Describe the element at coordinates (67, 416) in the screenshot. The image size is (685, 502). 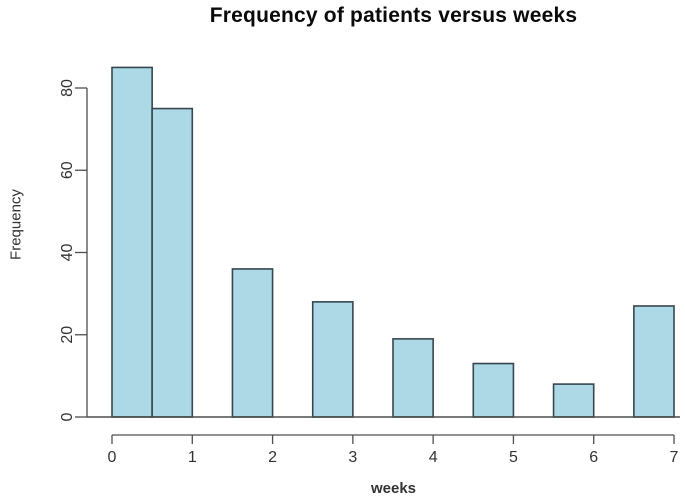
I see `y-tick-label: 0` at that location.